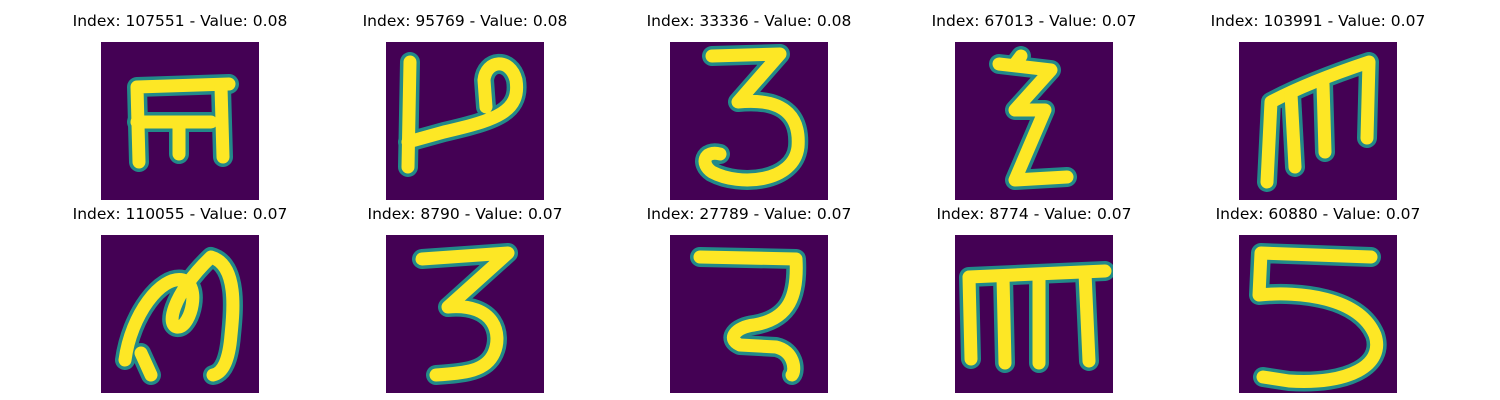 This screenshot has height=400, width=1500. I want to click on panel-title: Index: 27789 - Value: 0.07, so click(749, 214).